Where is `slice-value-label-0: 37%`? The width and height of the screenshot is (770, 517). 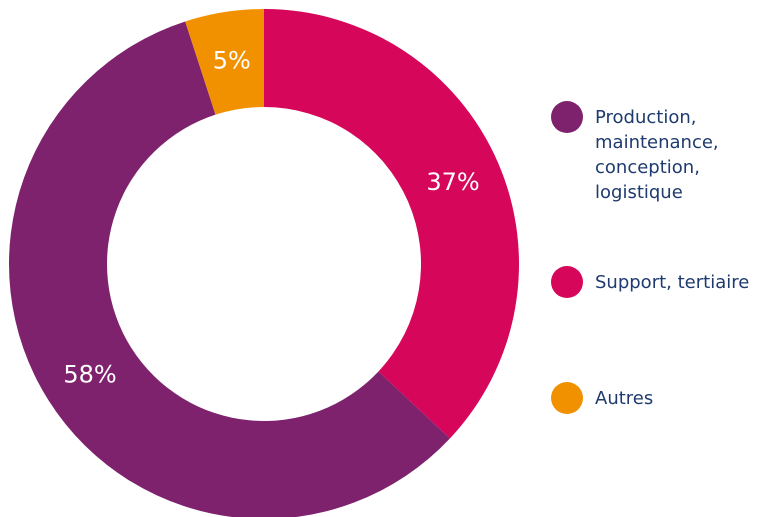 slice-value-label-0: 37% is located at coordinates (452, 182).